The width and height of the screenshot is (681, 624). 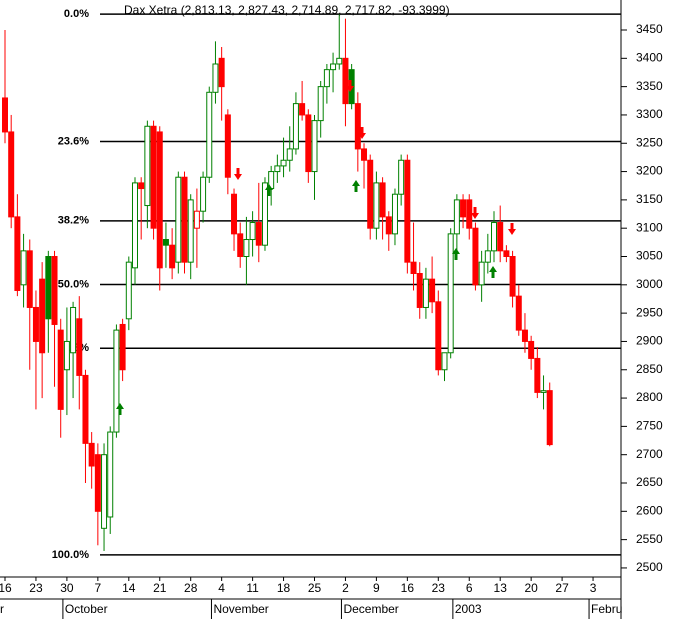 I want to click on y-tick-label: 2550, so click(x=649, y=539).